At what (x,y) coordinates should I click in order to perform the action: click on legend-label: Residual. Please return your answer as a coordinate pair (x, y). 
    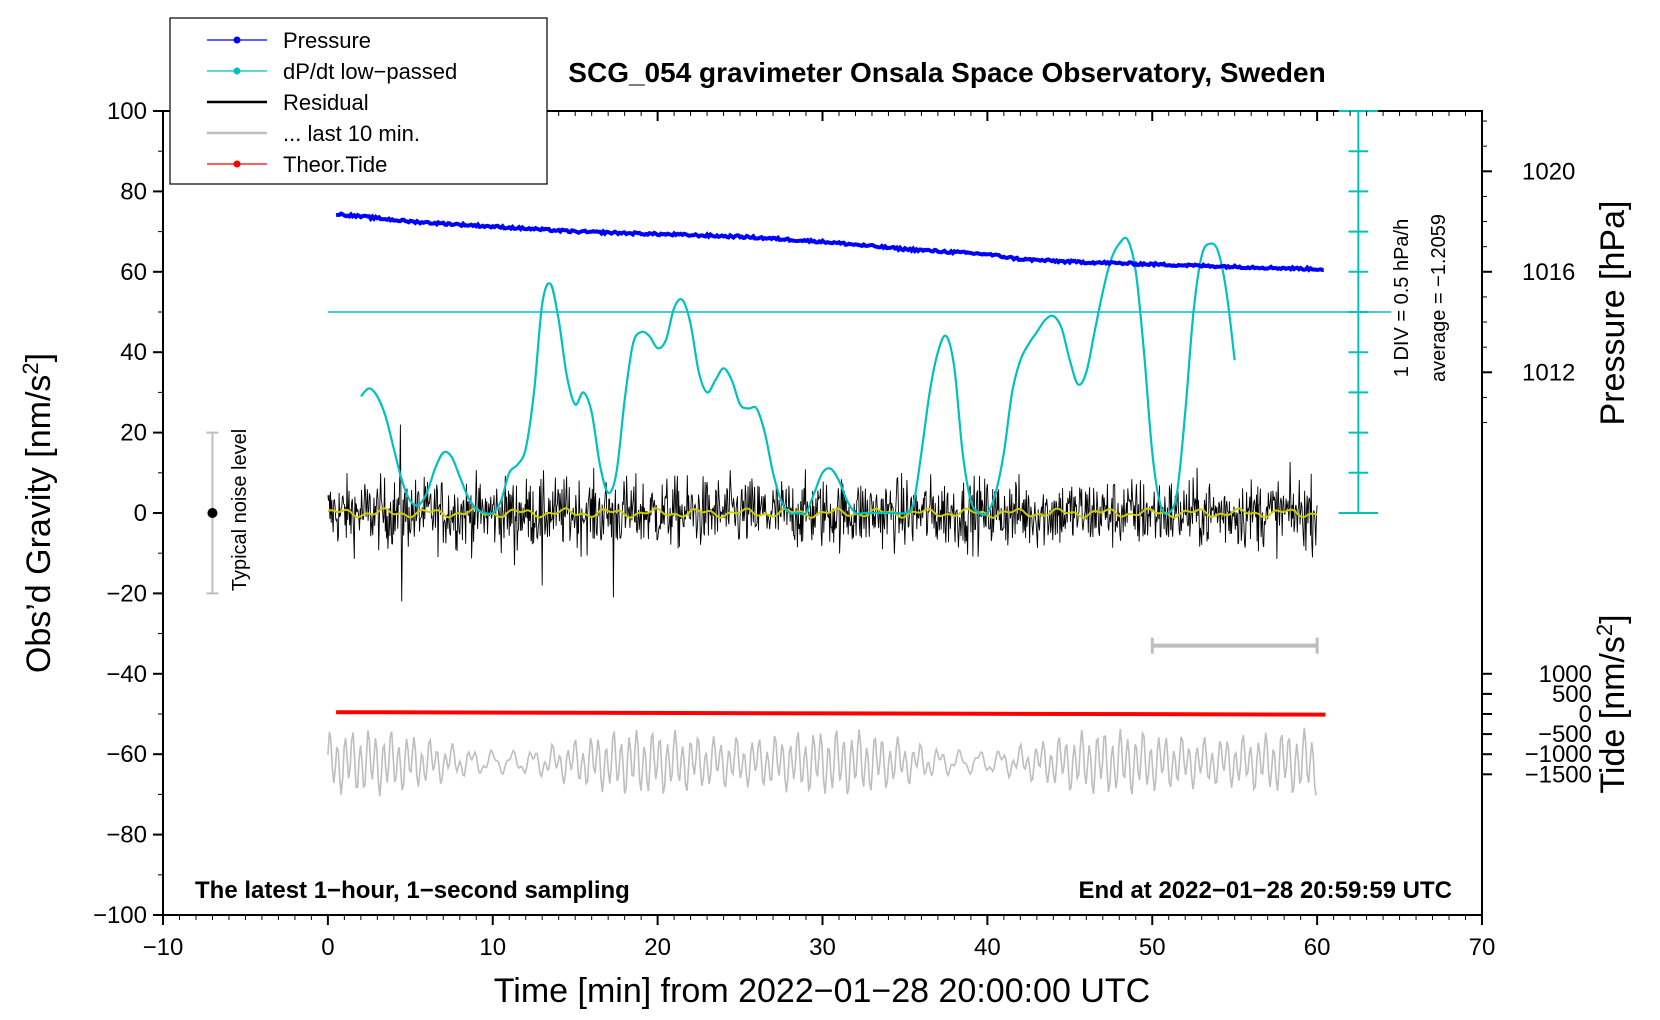
    Looking at the image, I should click on (326, 102).